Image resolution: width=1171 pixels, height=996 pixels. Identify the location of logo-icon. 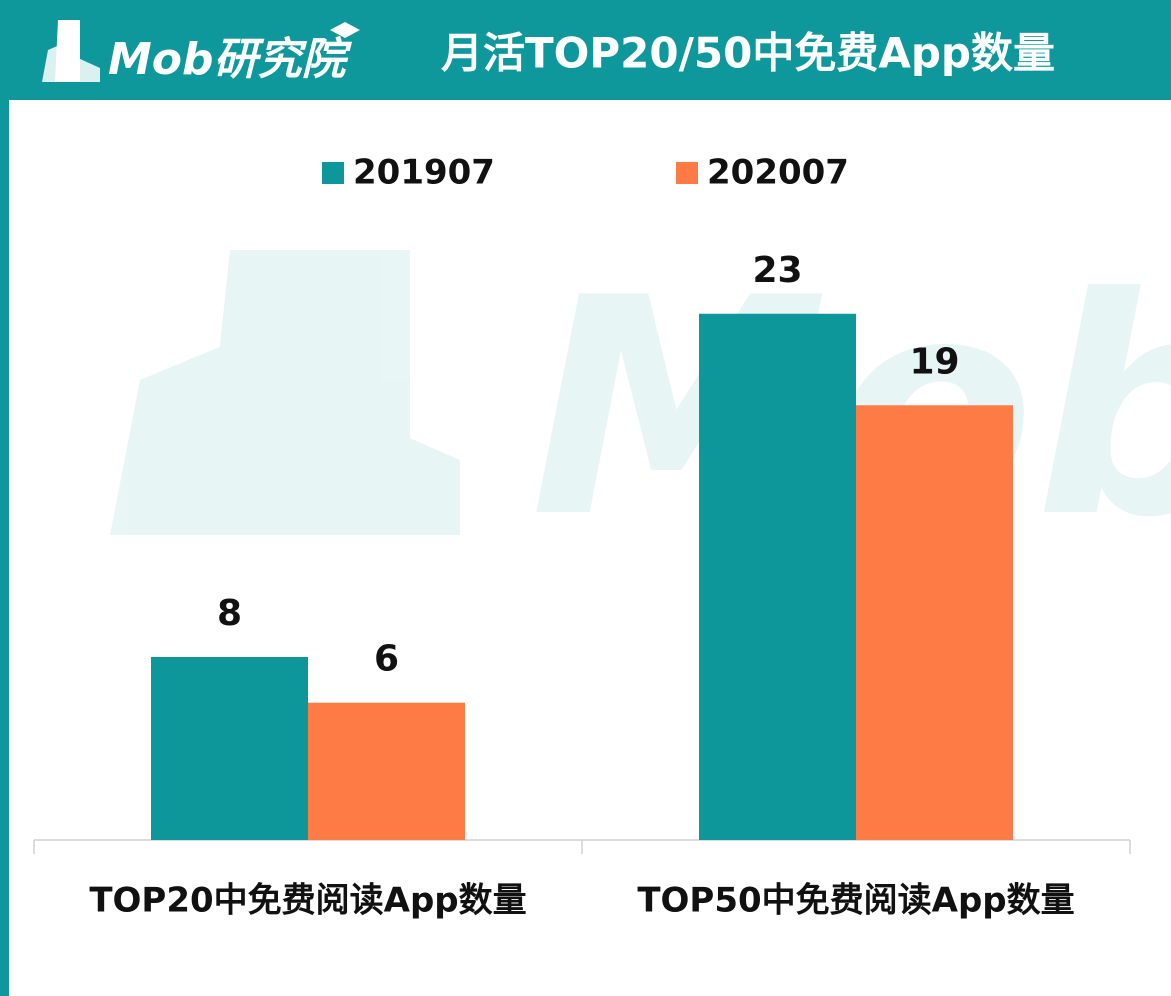
(201, 51).